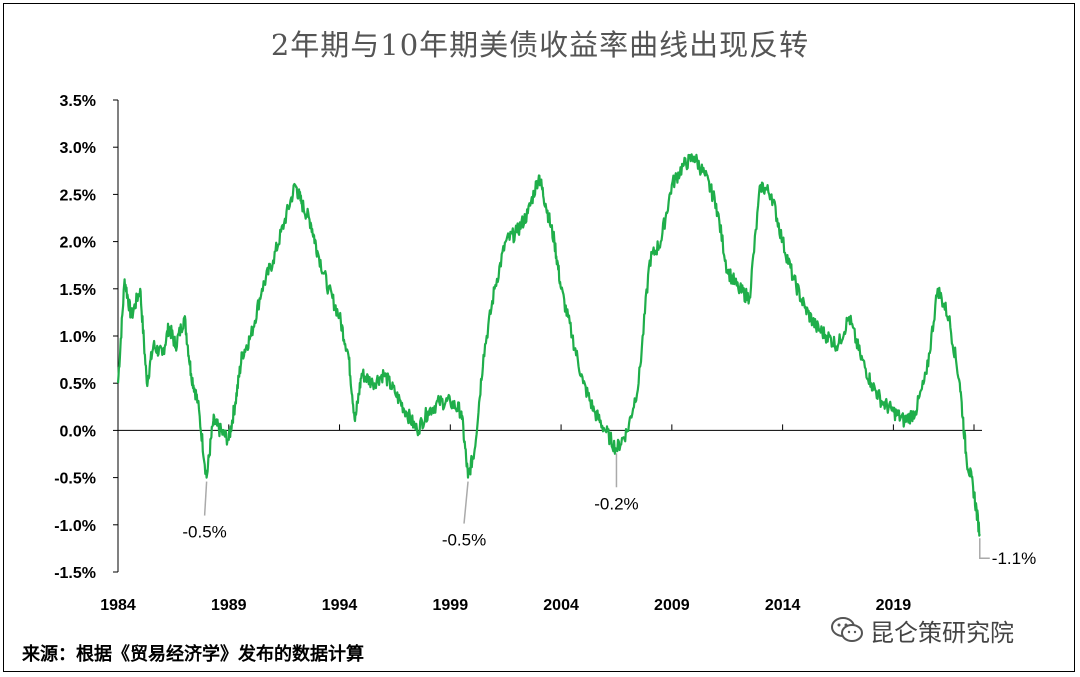  Describe the element at coordinates (672, 605) in the screenshot. I see `x-tick-label: 2009` at that location.